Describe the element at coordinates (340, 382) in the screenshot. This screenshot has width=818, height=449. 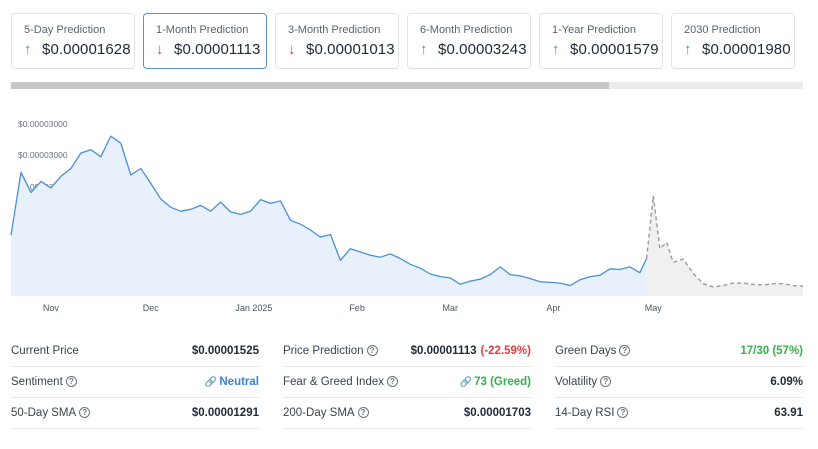
I see `stat-label: Fear & Greed Index?` at that location.